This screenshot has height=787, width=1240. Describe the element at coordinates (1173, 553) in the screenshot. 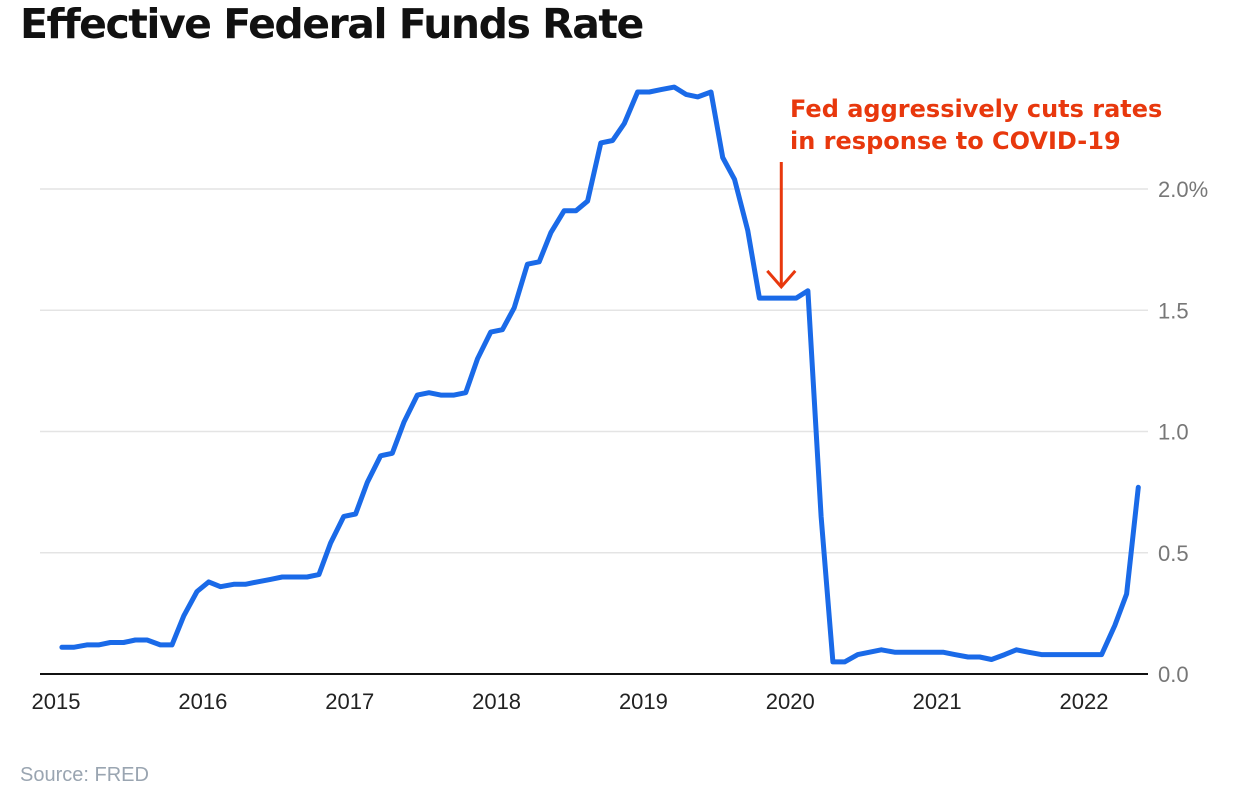

I see `y-tick-label: 0.5` at that location.